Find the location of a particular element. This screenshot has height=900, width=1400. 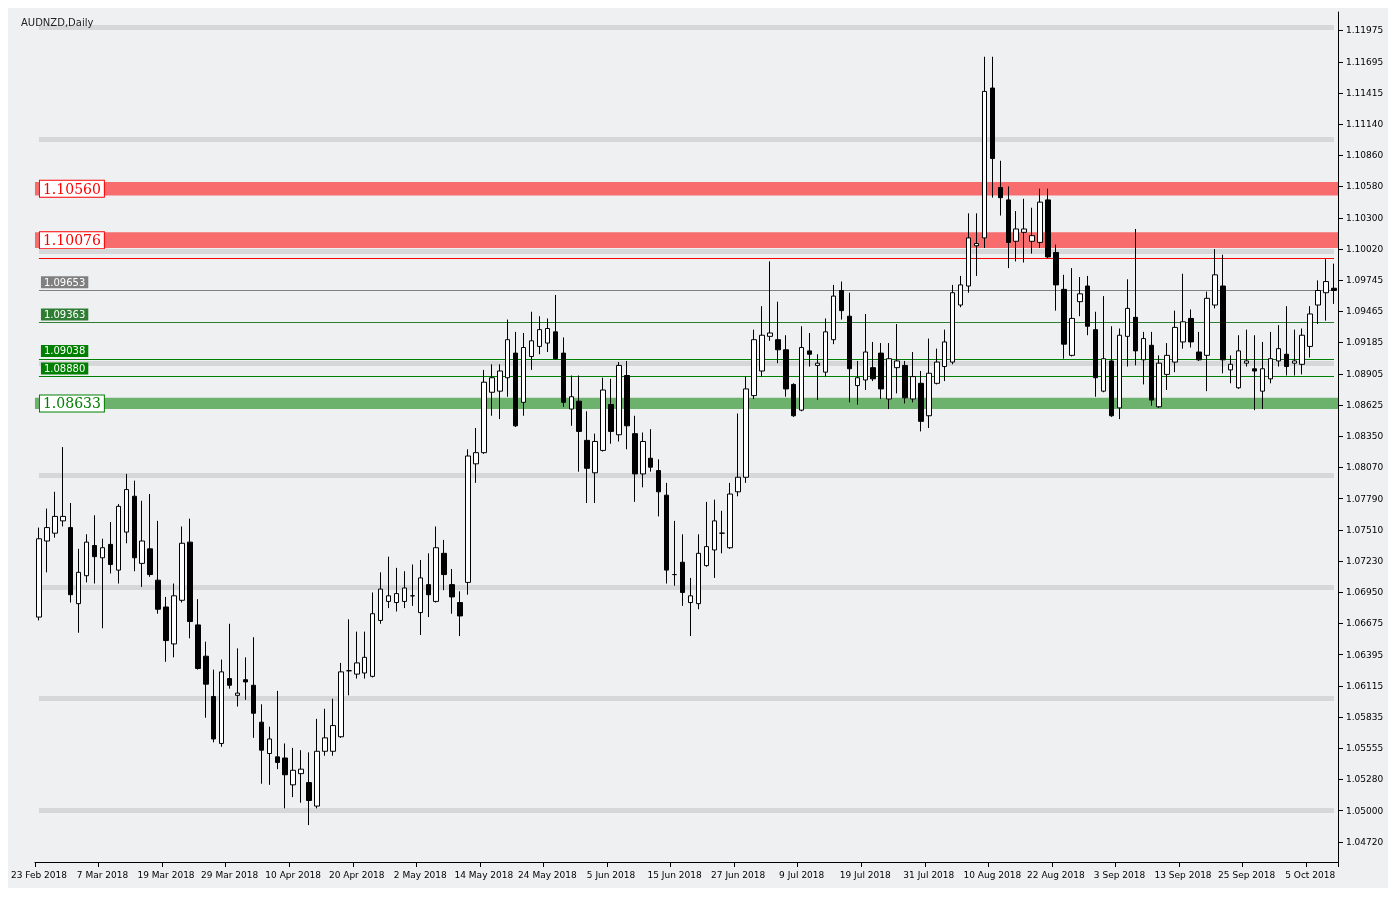

y-tick-label: 1.05280 is located at coordinates (1365, 779).